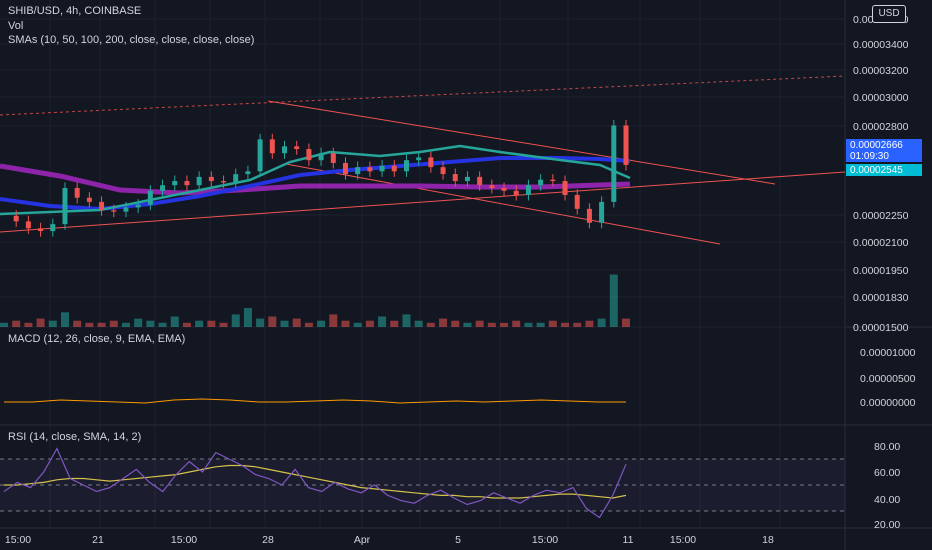 The height and width of the screenshot is (550, 932). What do you see at coordinates (881, 98) in the screenshot?
I see `price-tick-label: 0.00003000` at bounding box center [881, 98].